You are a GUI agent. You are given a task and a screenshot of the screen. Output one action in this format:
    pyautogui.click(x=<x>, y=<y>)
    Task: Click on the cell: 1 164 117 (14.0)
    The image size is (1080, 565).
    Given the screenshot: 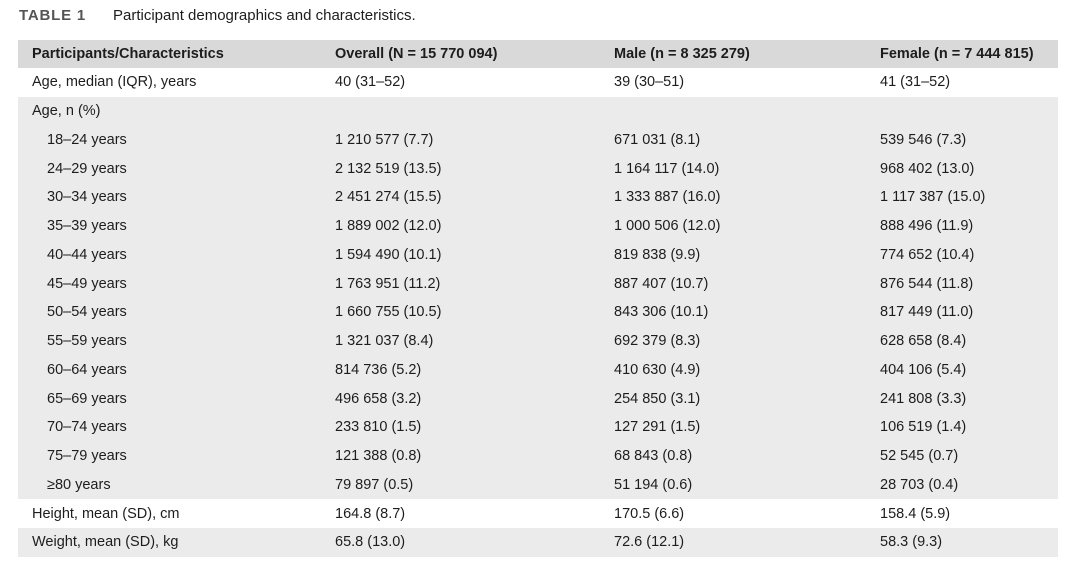 What is the action you would take?
    pyautogui.click(x=667, y=168)
    